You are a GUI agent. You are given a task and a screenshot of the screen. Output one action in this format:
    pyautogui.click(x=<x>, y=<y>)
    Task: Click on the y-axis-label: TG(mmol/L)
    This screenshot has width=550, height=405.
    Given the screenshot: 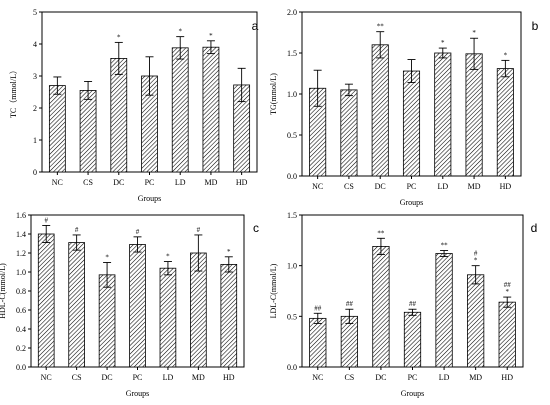 What is the action you would take?
    pyautogui.click(x=273, y=94)
    